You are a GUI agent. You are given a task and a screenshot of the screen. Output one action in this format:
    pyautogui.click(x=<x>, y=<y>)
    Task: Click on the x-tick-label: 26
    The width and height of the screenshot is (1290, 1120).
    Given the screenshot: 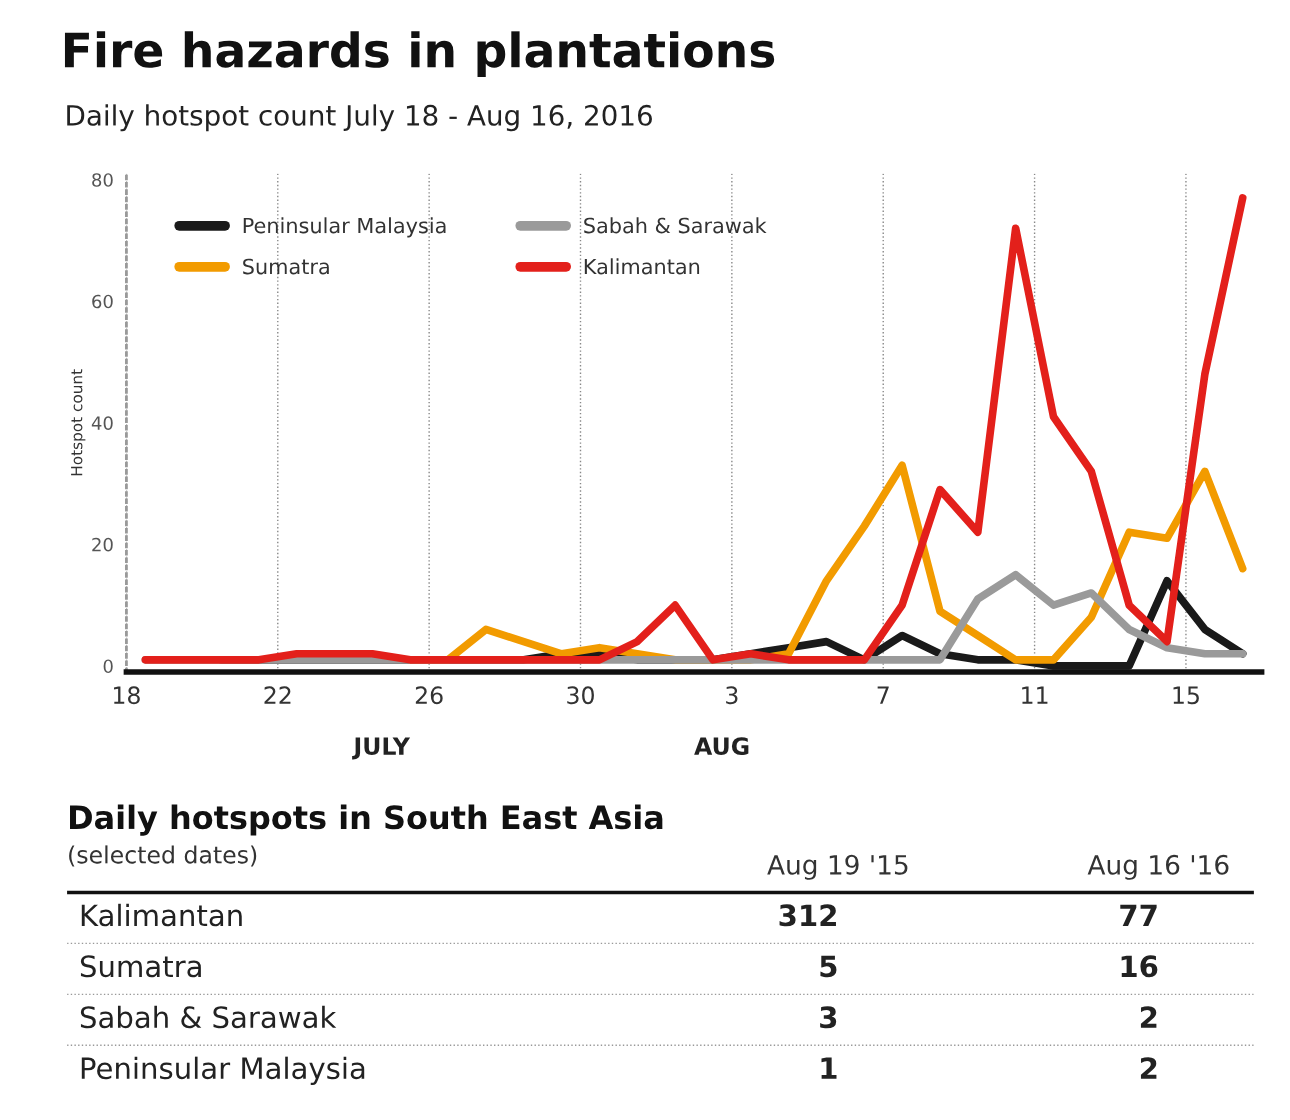 What is the action you would take?
    pyautogui.click(x=429, y=695)
    